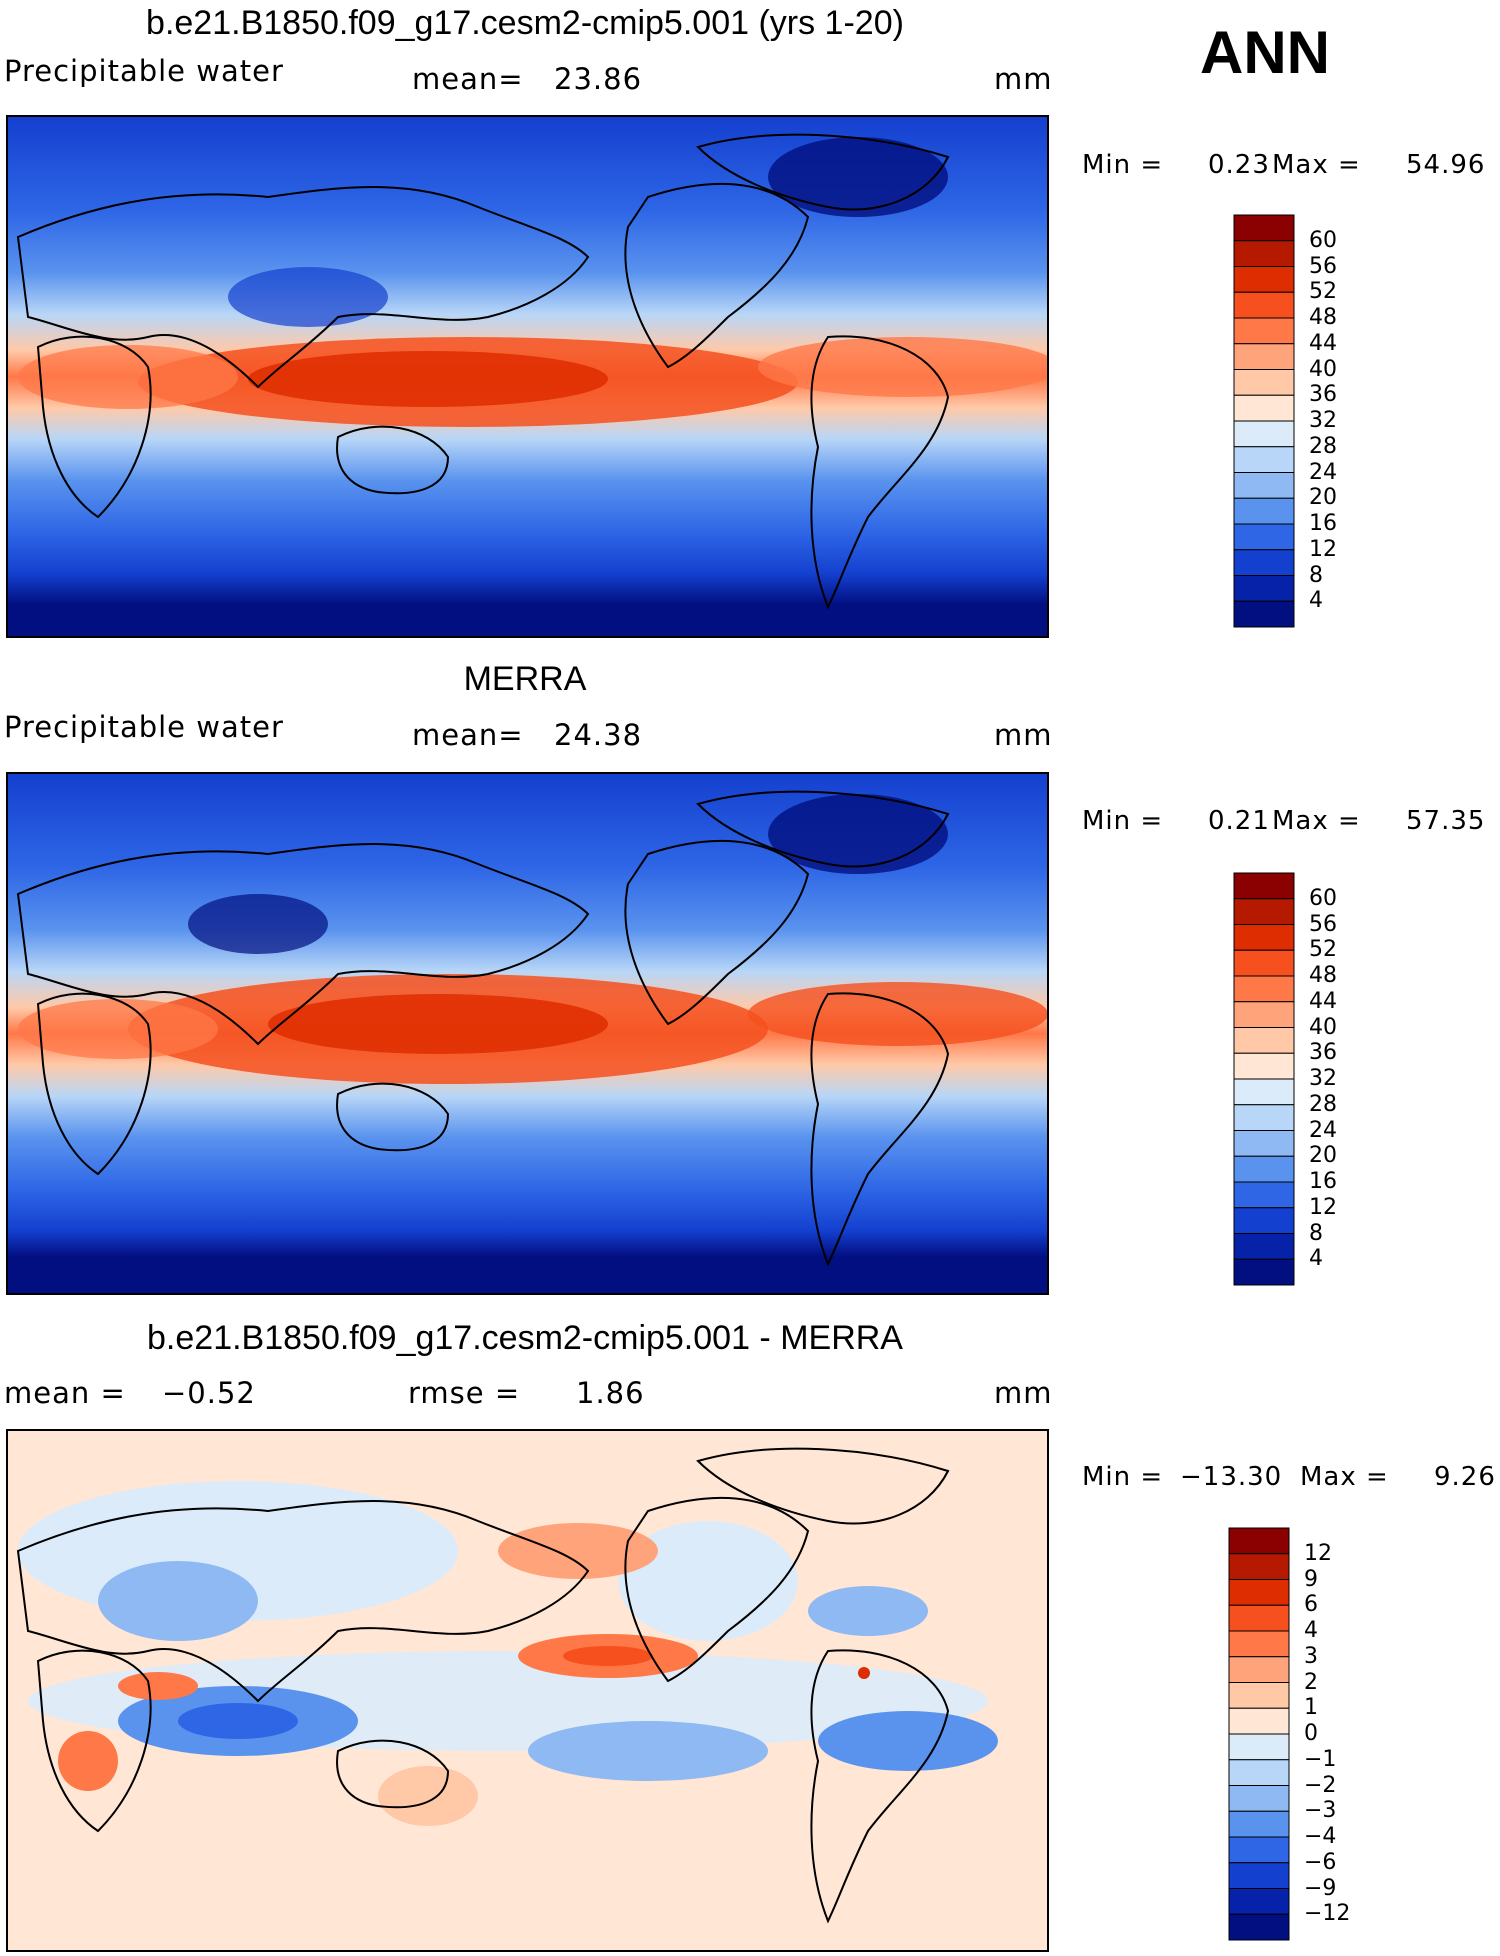 The image size is (1500, 1956). What do you see at coordinates (1316, 821) in the screenshot?
I see `panel-2-max-label: Max =` at bounding box center [1316, 821].